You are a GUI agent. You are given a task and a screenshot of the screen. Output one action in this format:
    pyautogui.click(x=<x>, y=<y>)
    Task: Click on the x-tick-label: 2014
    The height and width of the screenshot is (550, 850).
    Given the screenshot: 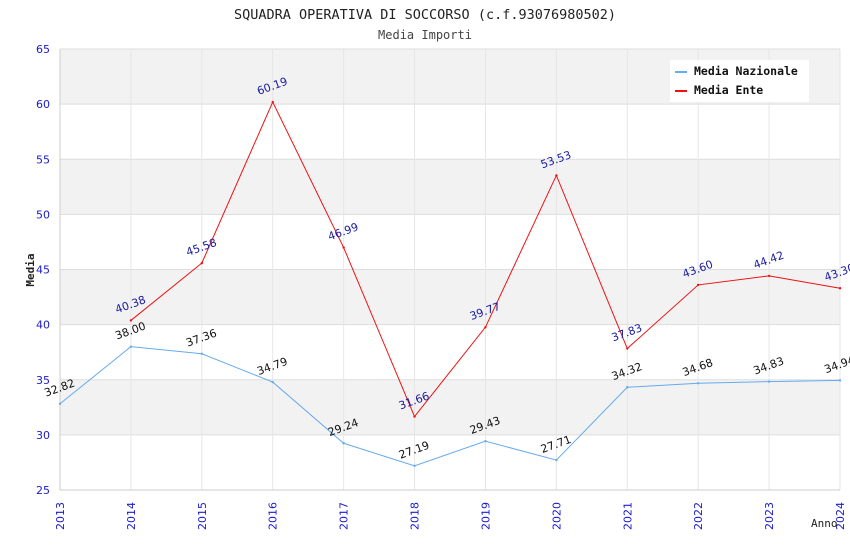 What is the action you would take?
    pyautogui.click(x=131, y=516)
    